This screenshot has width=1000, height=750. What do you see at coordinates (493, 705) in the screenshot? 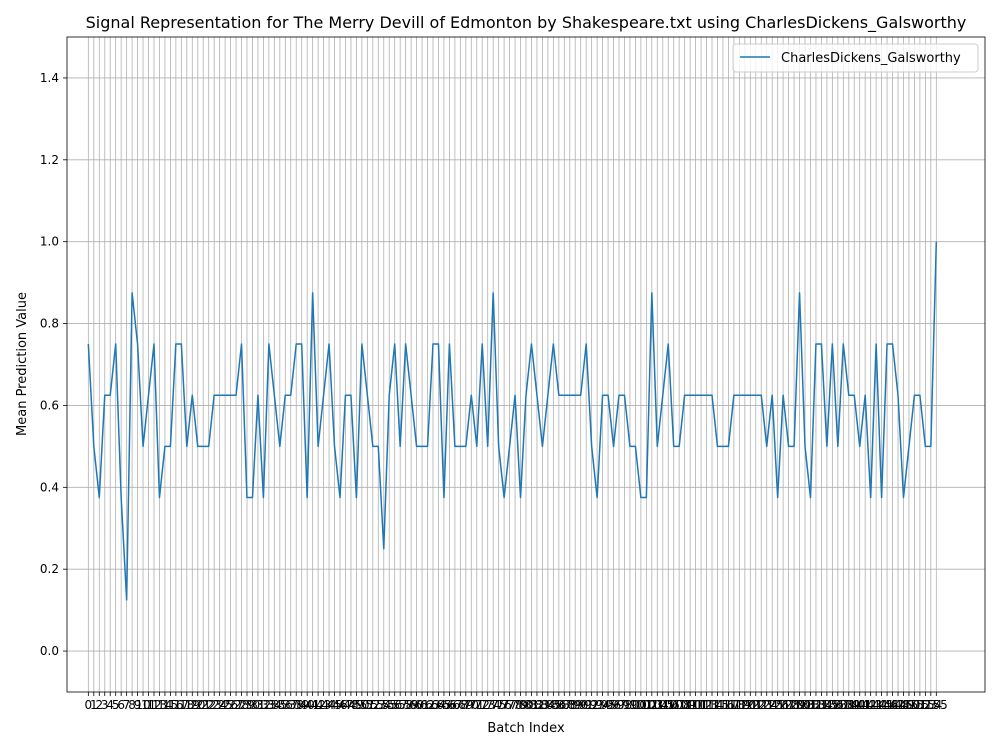
I see `x-tick-label: 74` at bounding box center [493, 705].